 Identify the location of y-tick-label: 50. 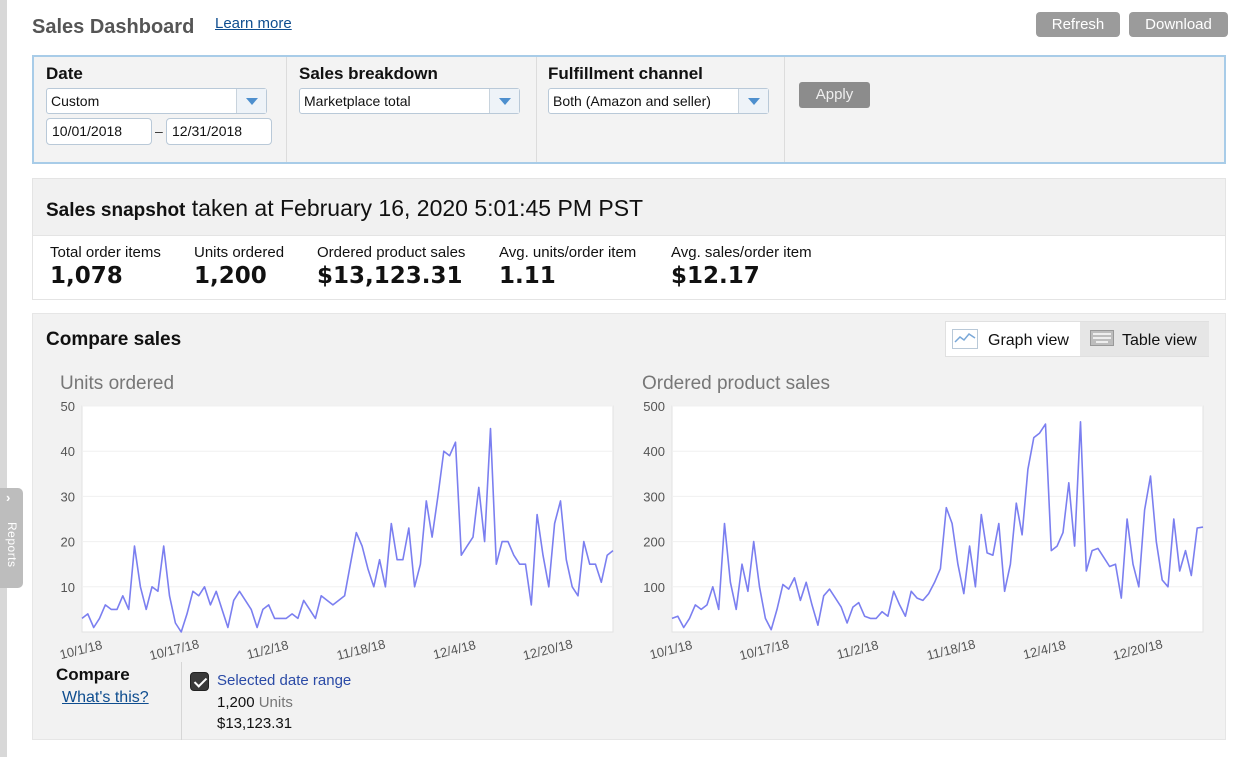
(68, 406).